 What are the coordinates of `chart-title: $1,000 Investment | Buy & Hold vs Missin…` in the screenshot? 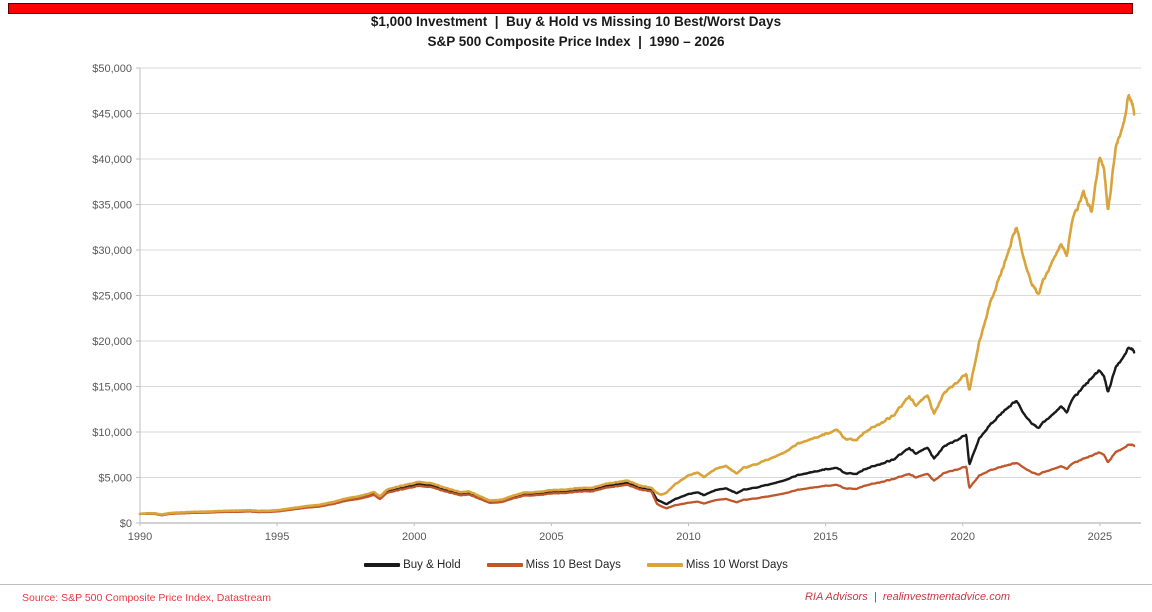 It's located at (576, 21).